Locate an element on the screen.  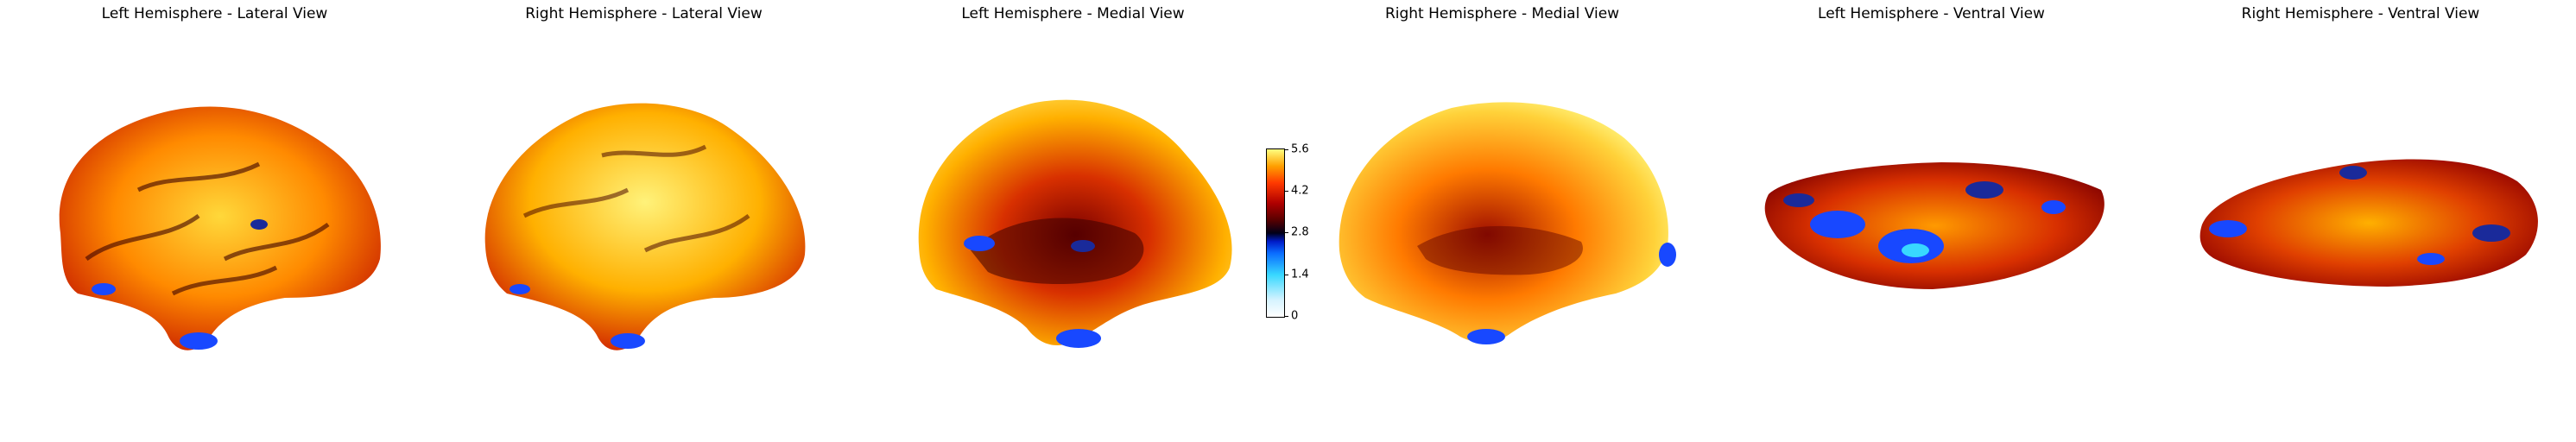
brain-surface-right-medial is located at coordinates (1507, 223).